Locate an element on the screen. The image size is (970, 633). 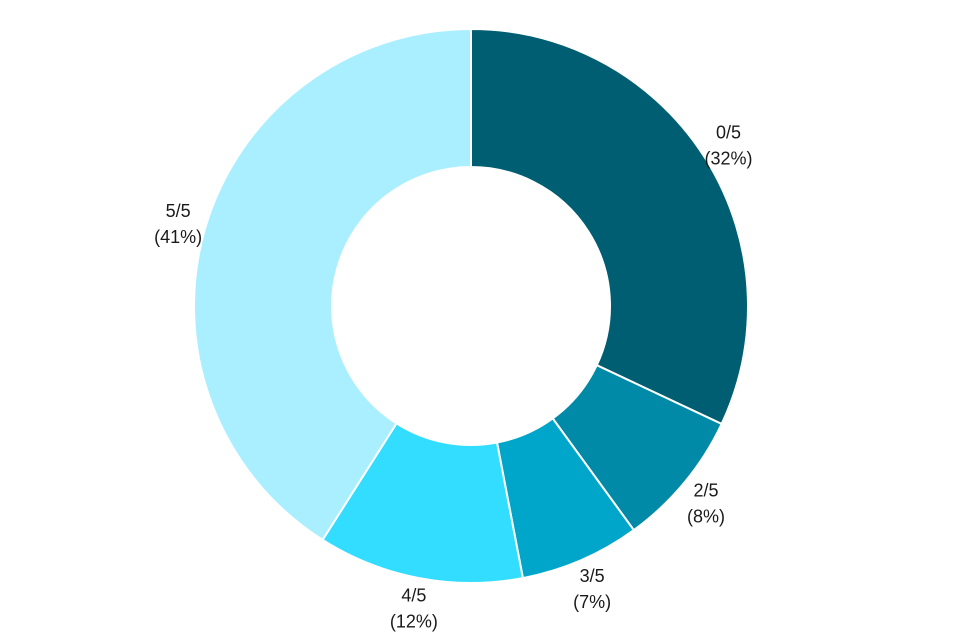
slice-percent-label: (12%) is located at coordinates (414, 622).